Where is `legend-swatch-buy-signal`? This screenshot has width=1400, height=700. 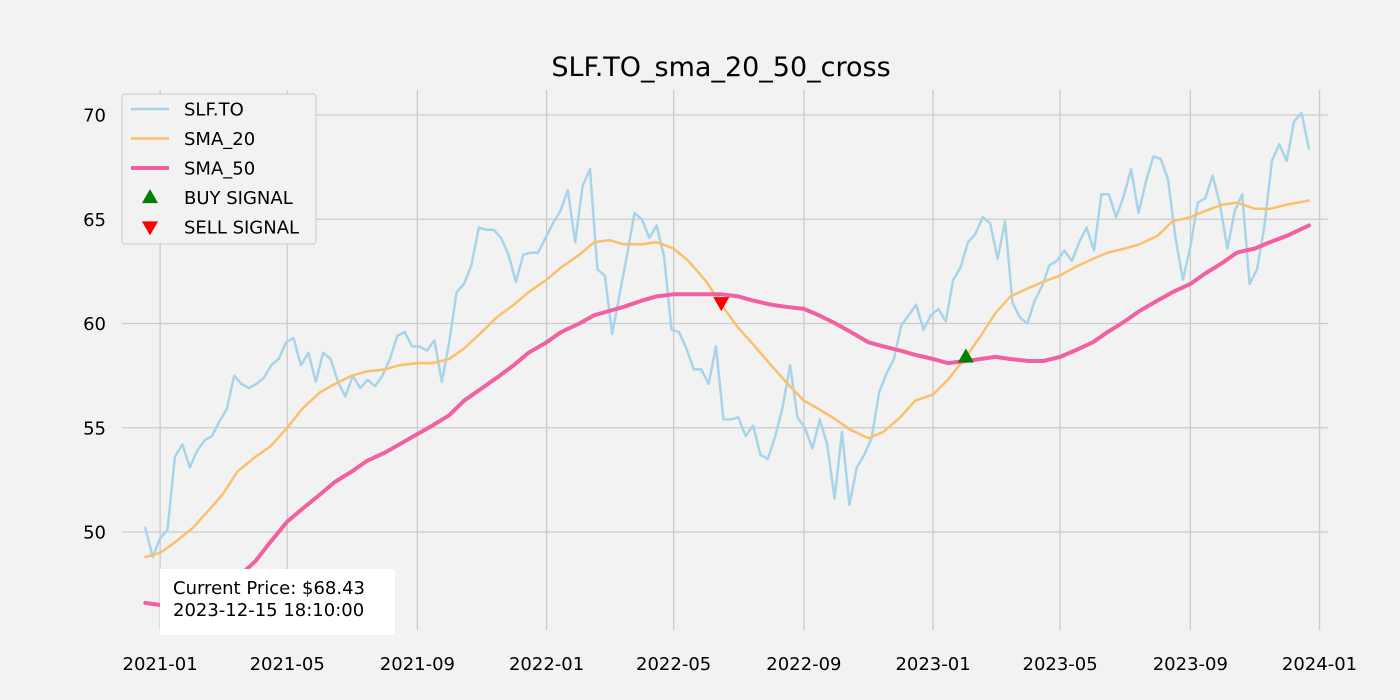 legend-swatch-buy-signal is located at coordinates (150, 196).